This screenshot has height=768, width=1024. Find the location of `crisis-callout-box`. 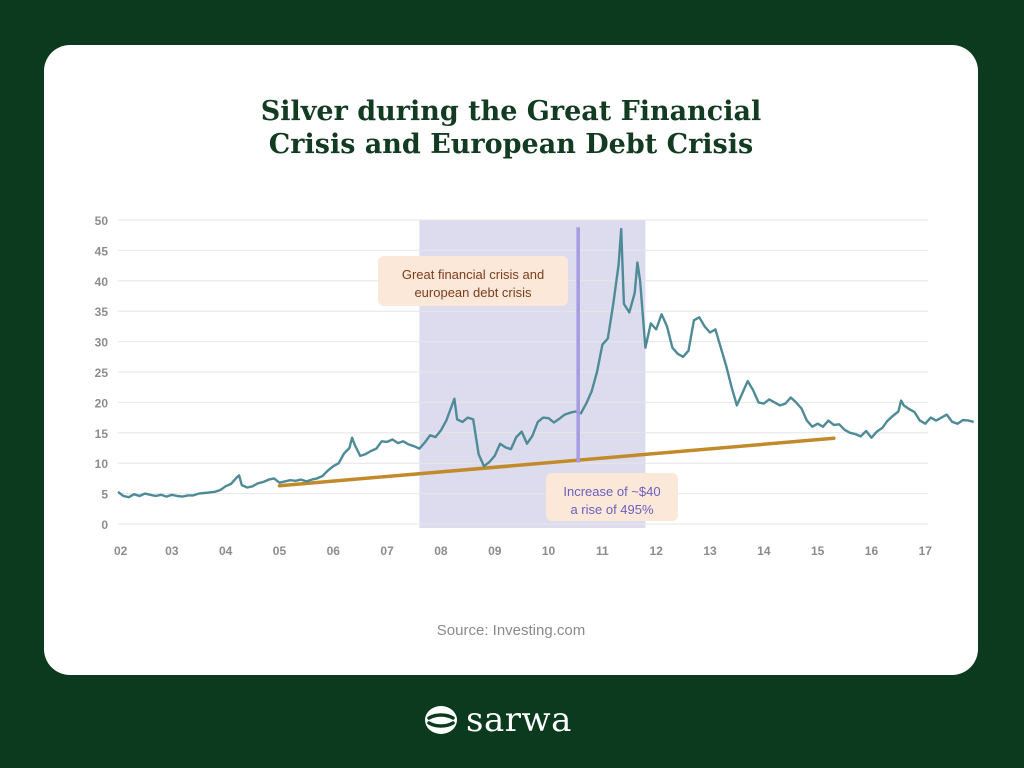

crisis-callout-box is located at coordinates (473, 281).